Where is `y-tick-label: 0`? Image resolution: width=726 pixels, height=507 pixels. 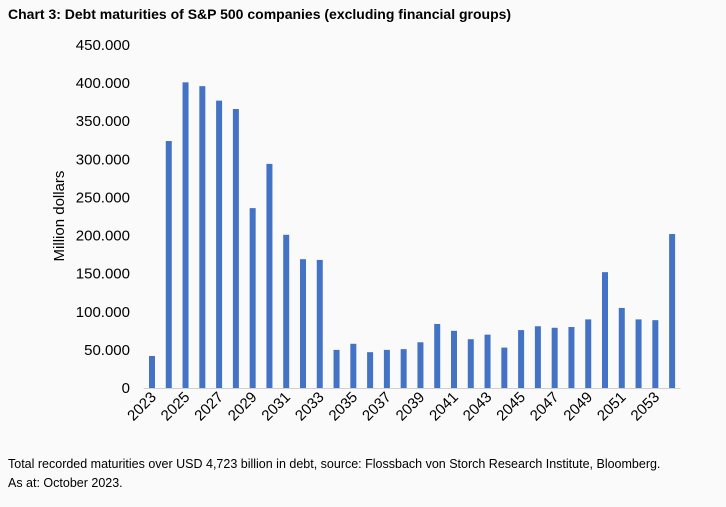
y-tick-label: 0 is located at coordinates (126, 388).